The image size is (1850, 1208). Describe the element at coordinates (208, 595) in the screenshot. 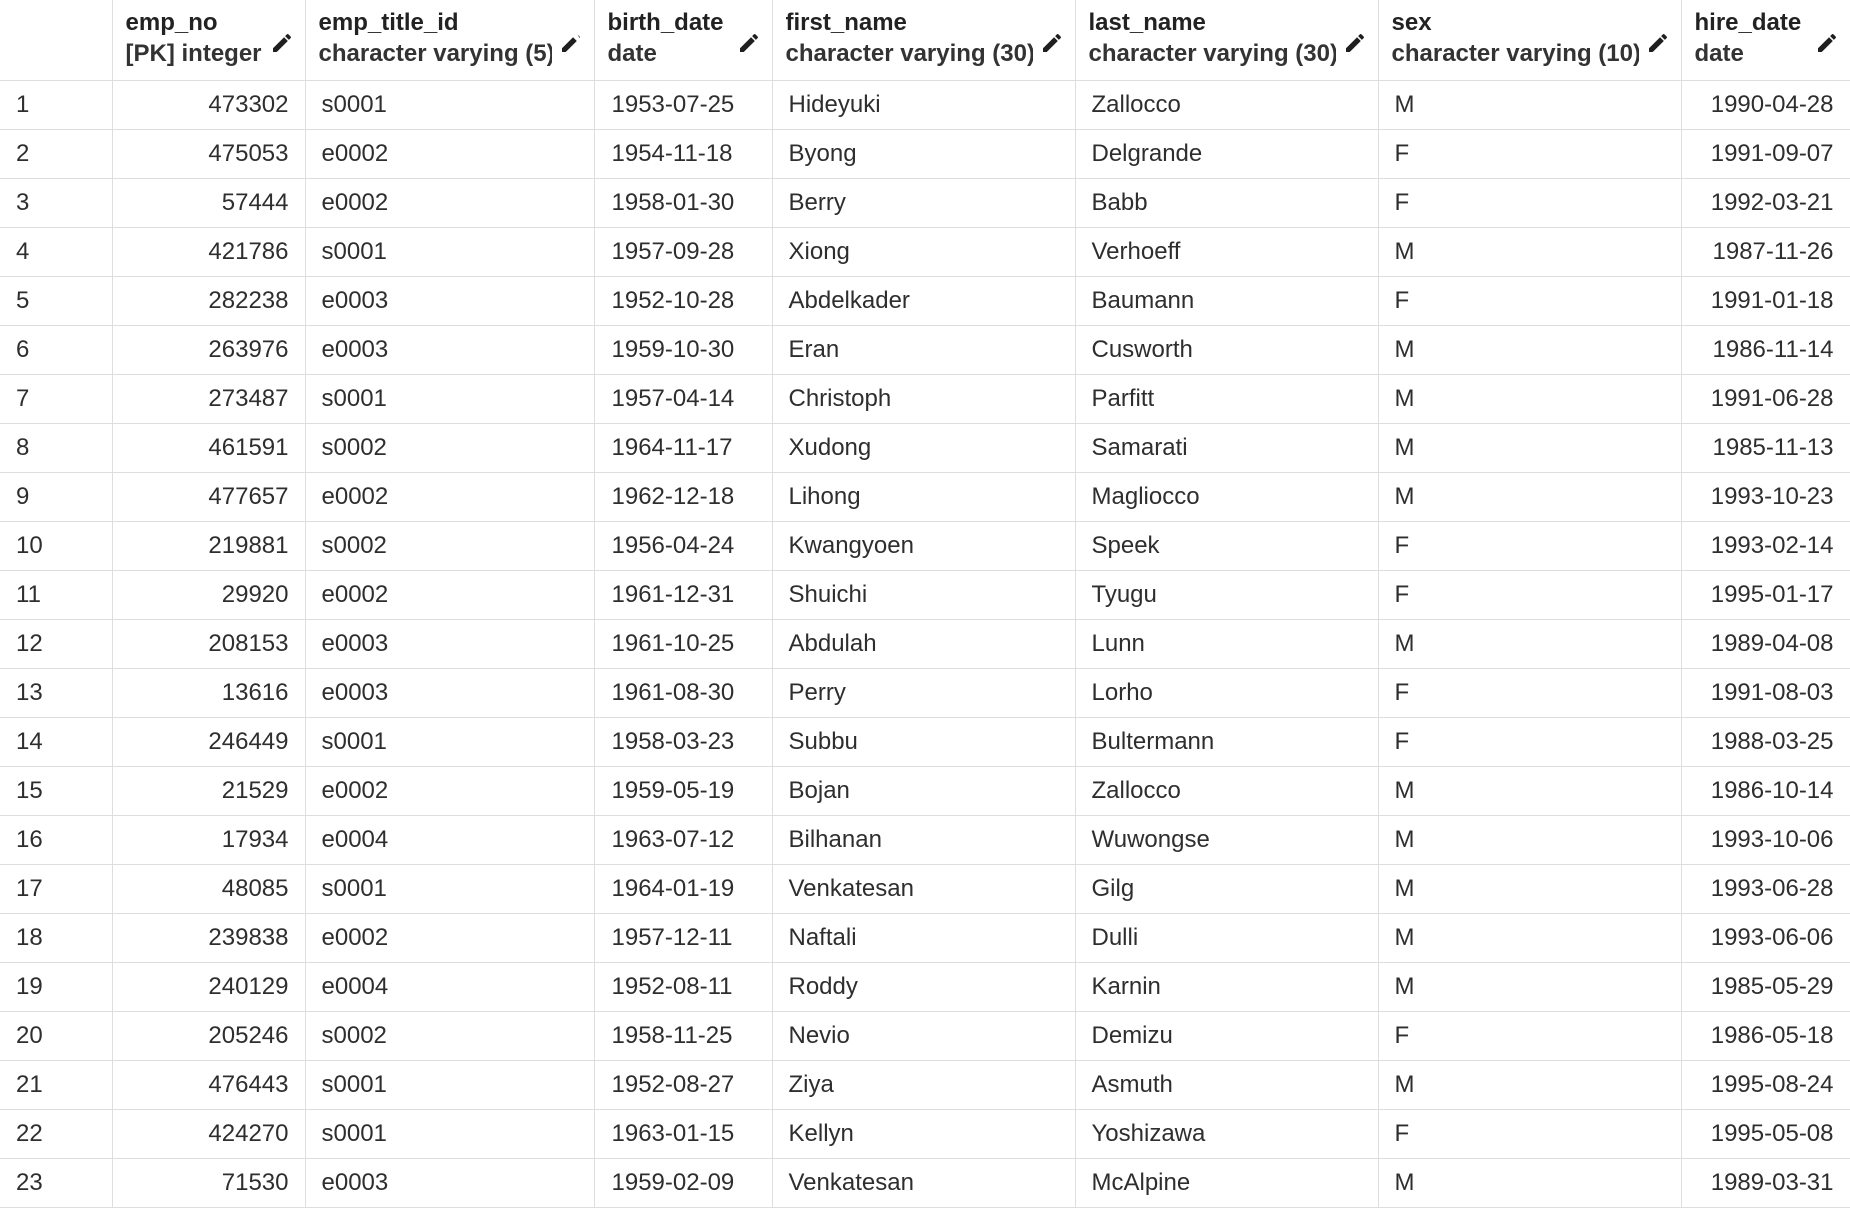

I see `cell-emp-no: 29920` at that location.